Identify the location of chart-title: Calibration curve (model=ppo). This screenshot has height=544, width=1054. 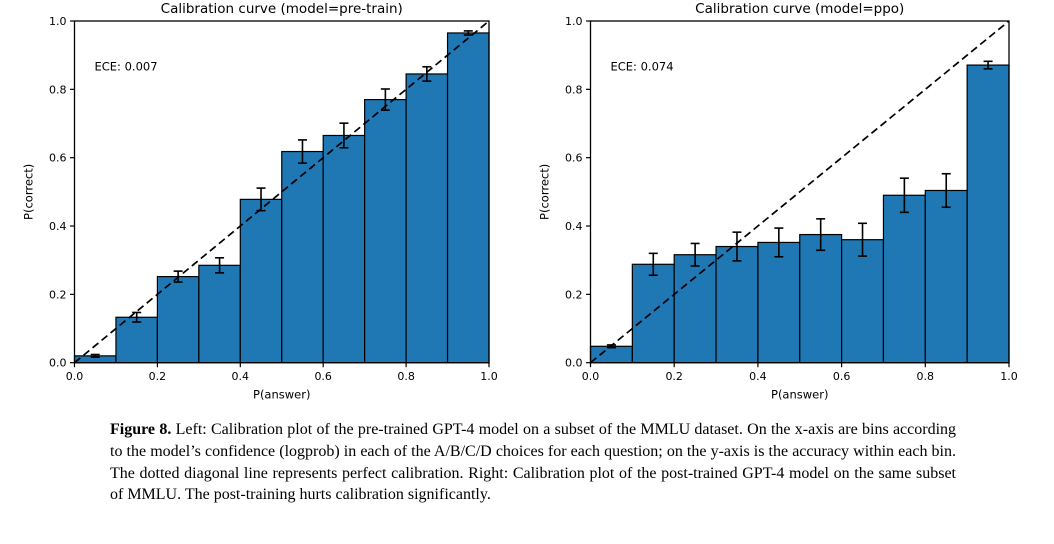
(799, 9).